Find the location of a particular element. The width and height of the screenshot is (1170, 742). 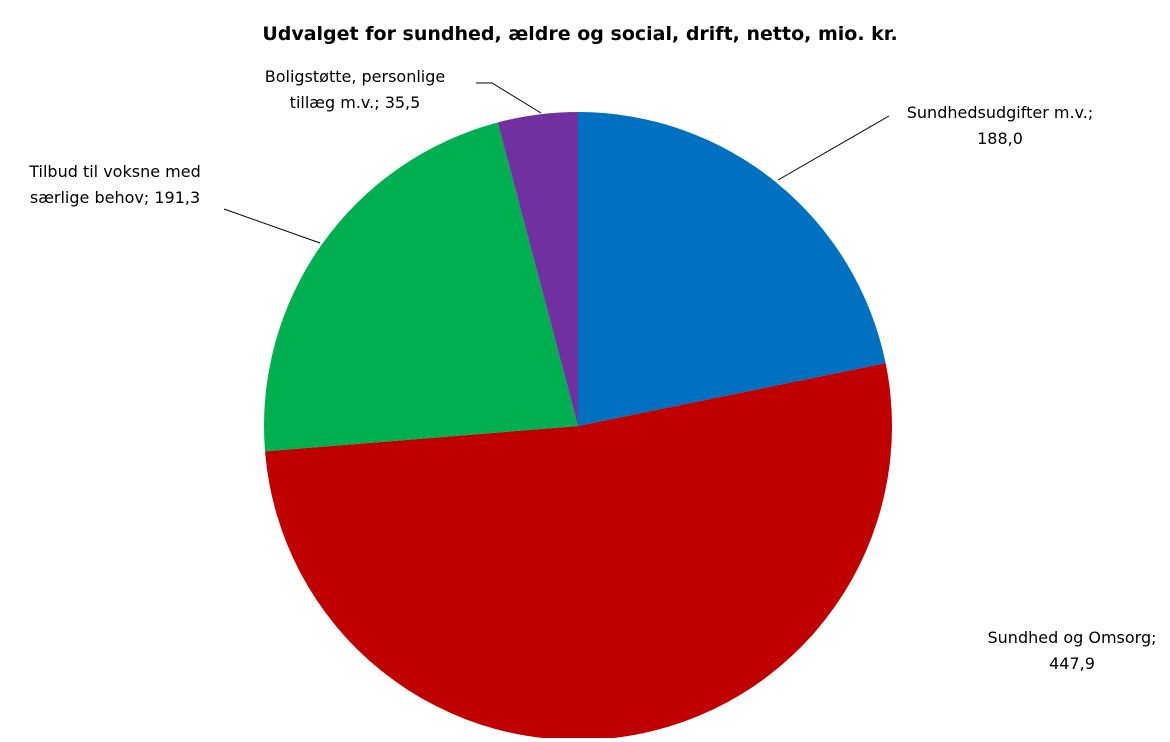

data-label-line: 188,0 is located at coordinates (1000, 138).